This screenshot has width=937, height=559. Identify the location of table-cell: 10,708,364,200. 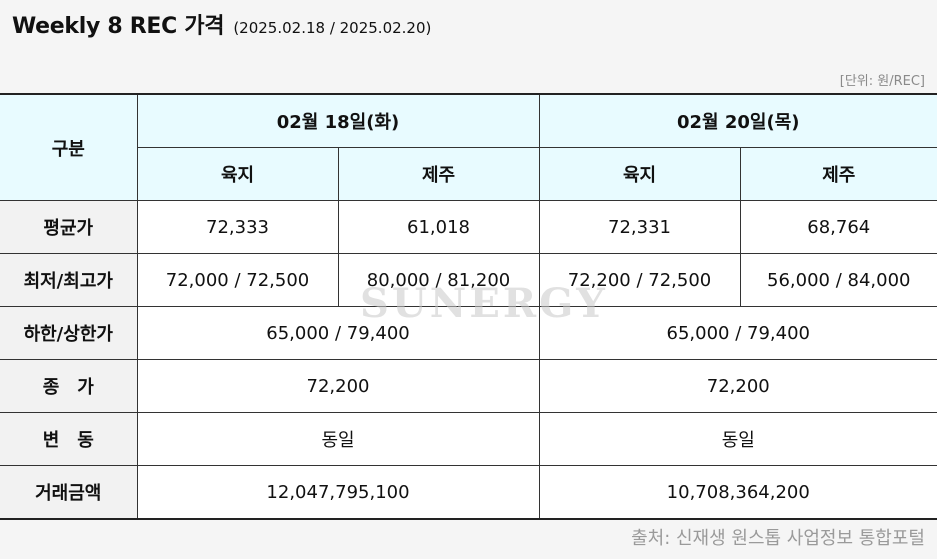
(737, 492).